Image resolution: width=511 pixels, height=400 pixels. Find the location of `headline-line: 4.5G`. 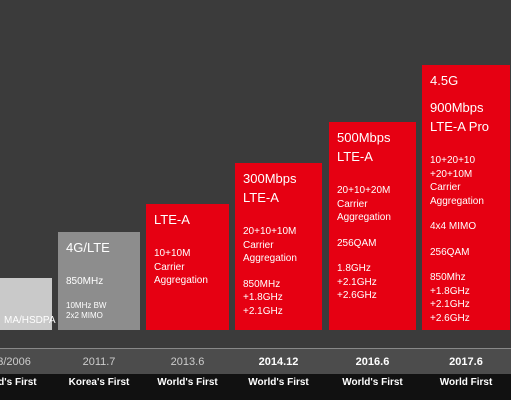

headline-line: 4.5G is located at coordinates (444, 80).